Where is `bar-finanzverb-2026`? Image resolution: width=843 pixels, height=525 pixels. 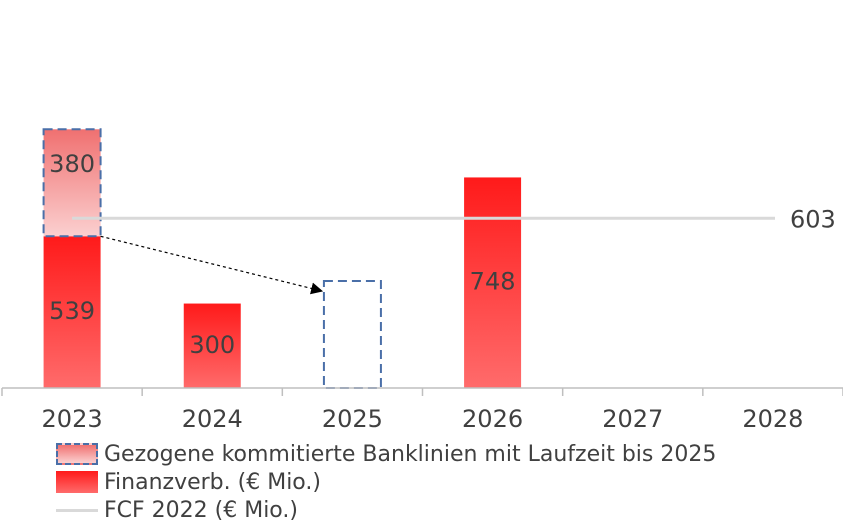
bar-finanzverb-2026 is located at coordinates (493, 282).